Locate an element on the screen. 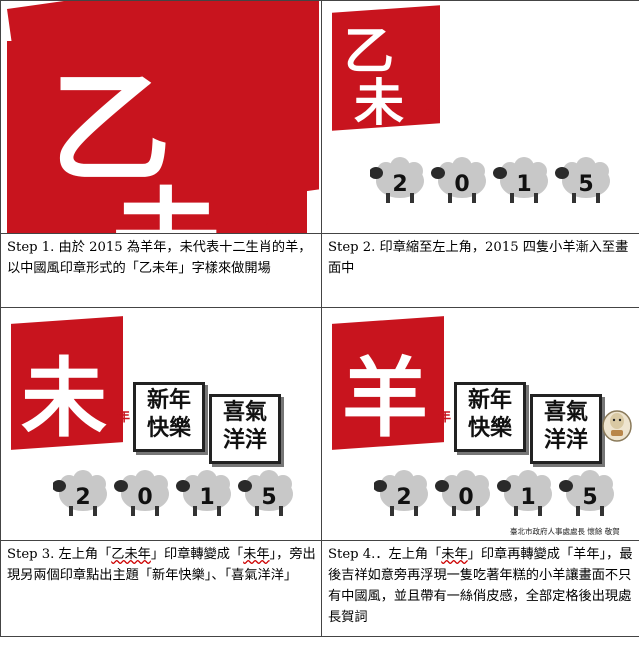 This screenshot has width=639, height=651. seal-char-yang: 羊 is located at coordinates (385, 398).